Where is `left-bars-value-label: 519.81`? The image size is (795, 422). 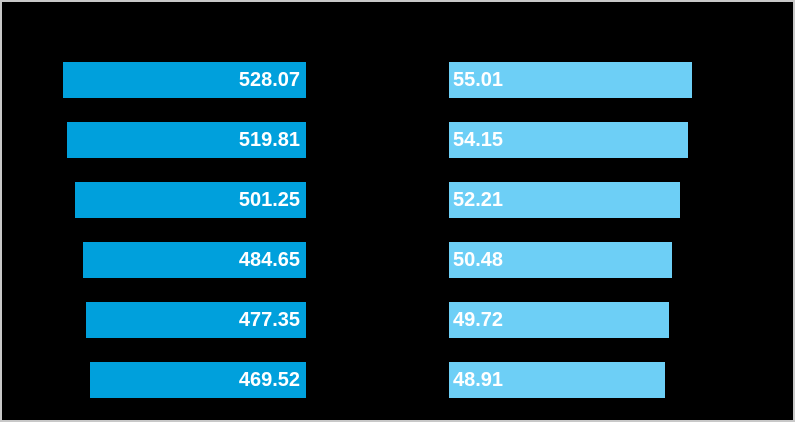 left-bars-value-label: 519.81 is located at coordinates (269, 140).